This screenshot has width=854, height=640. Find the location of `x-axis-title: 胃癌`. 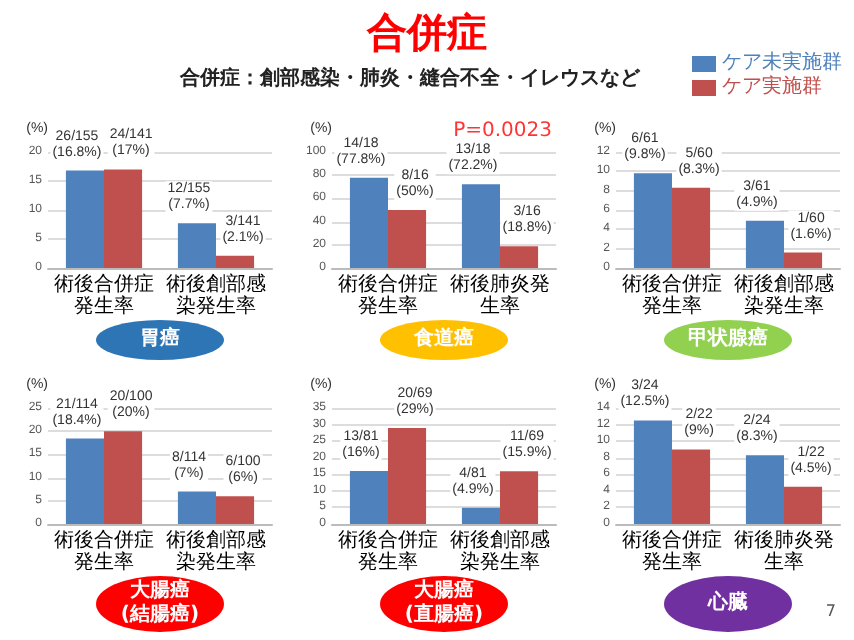

x-axis-title: 胃癌 is located at coordinates (160, 340).